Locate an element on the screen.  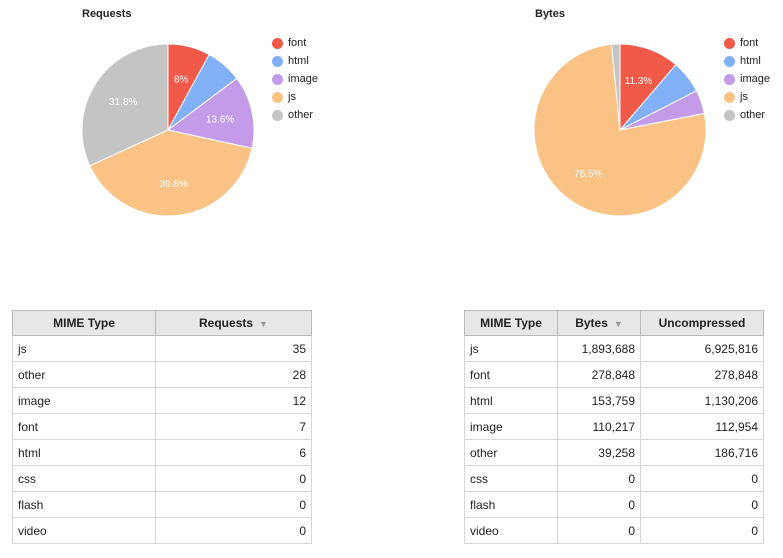
value-cell: 7 is located at coordinates (233, 426).